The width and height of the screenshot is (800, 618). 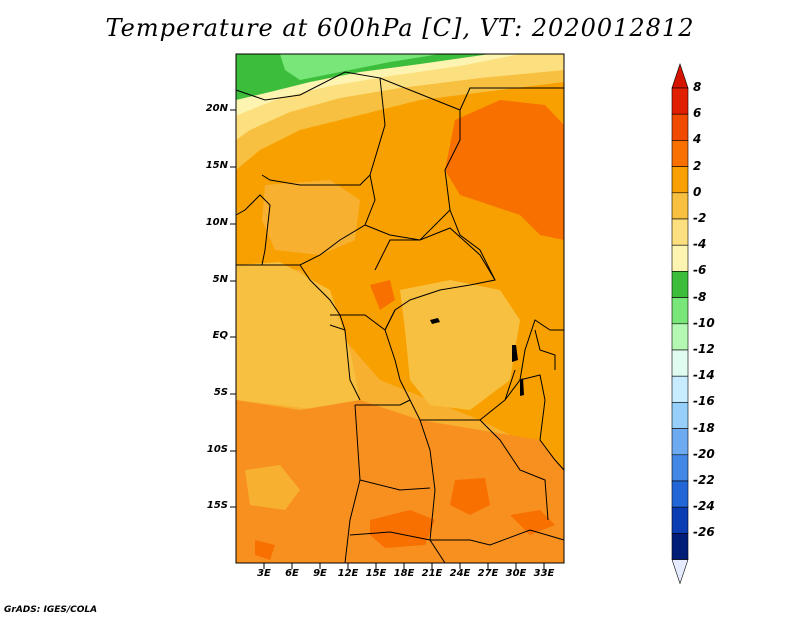 What do you see at coordinates (697, 165) in the screenshot?
I see `colorbar-label: 2` at bounding box center [697, 165].